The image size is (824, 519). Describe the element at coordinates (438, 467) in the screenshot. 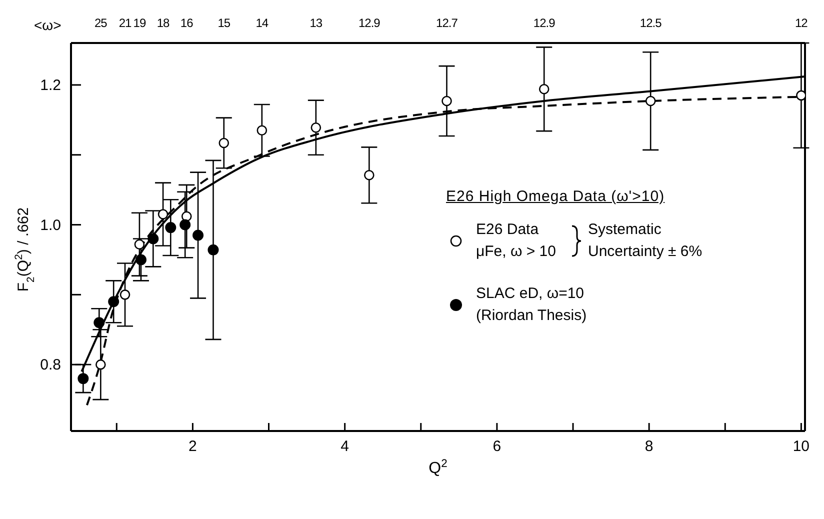

I see `x-axis-title: Q$^{2}$` at that location.